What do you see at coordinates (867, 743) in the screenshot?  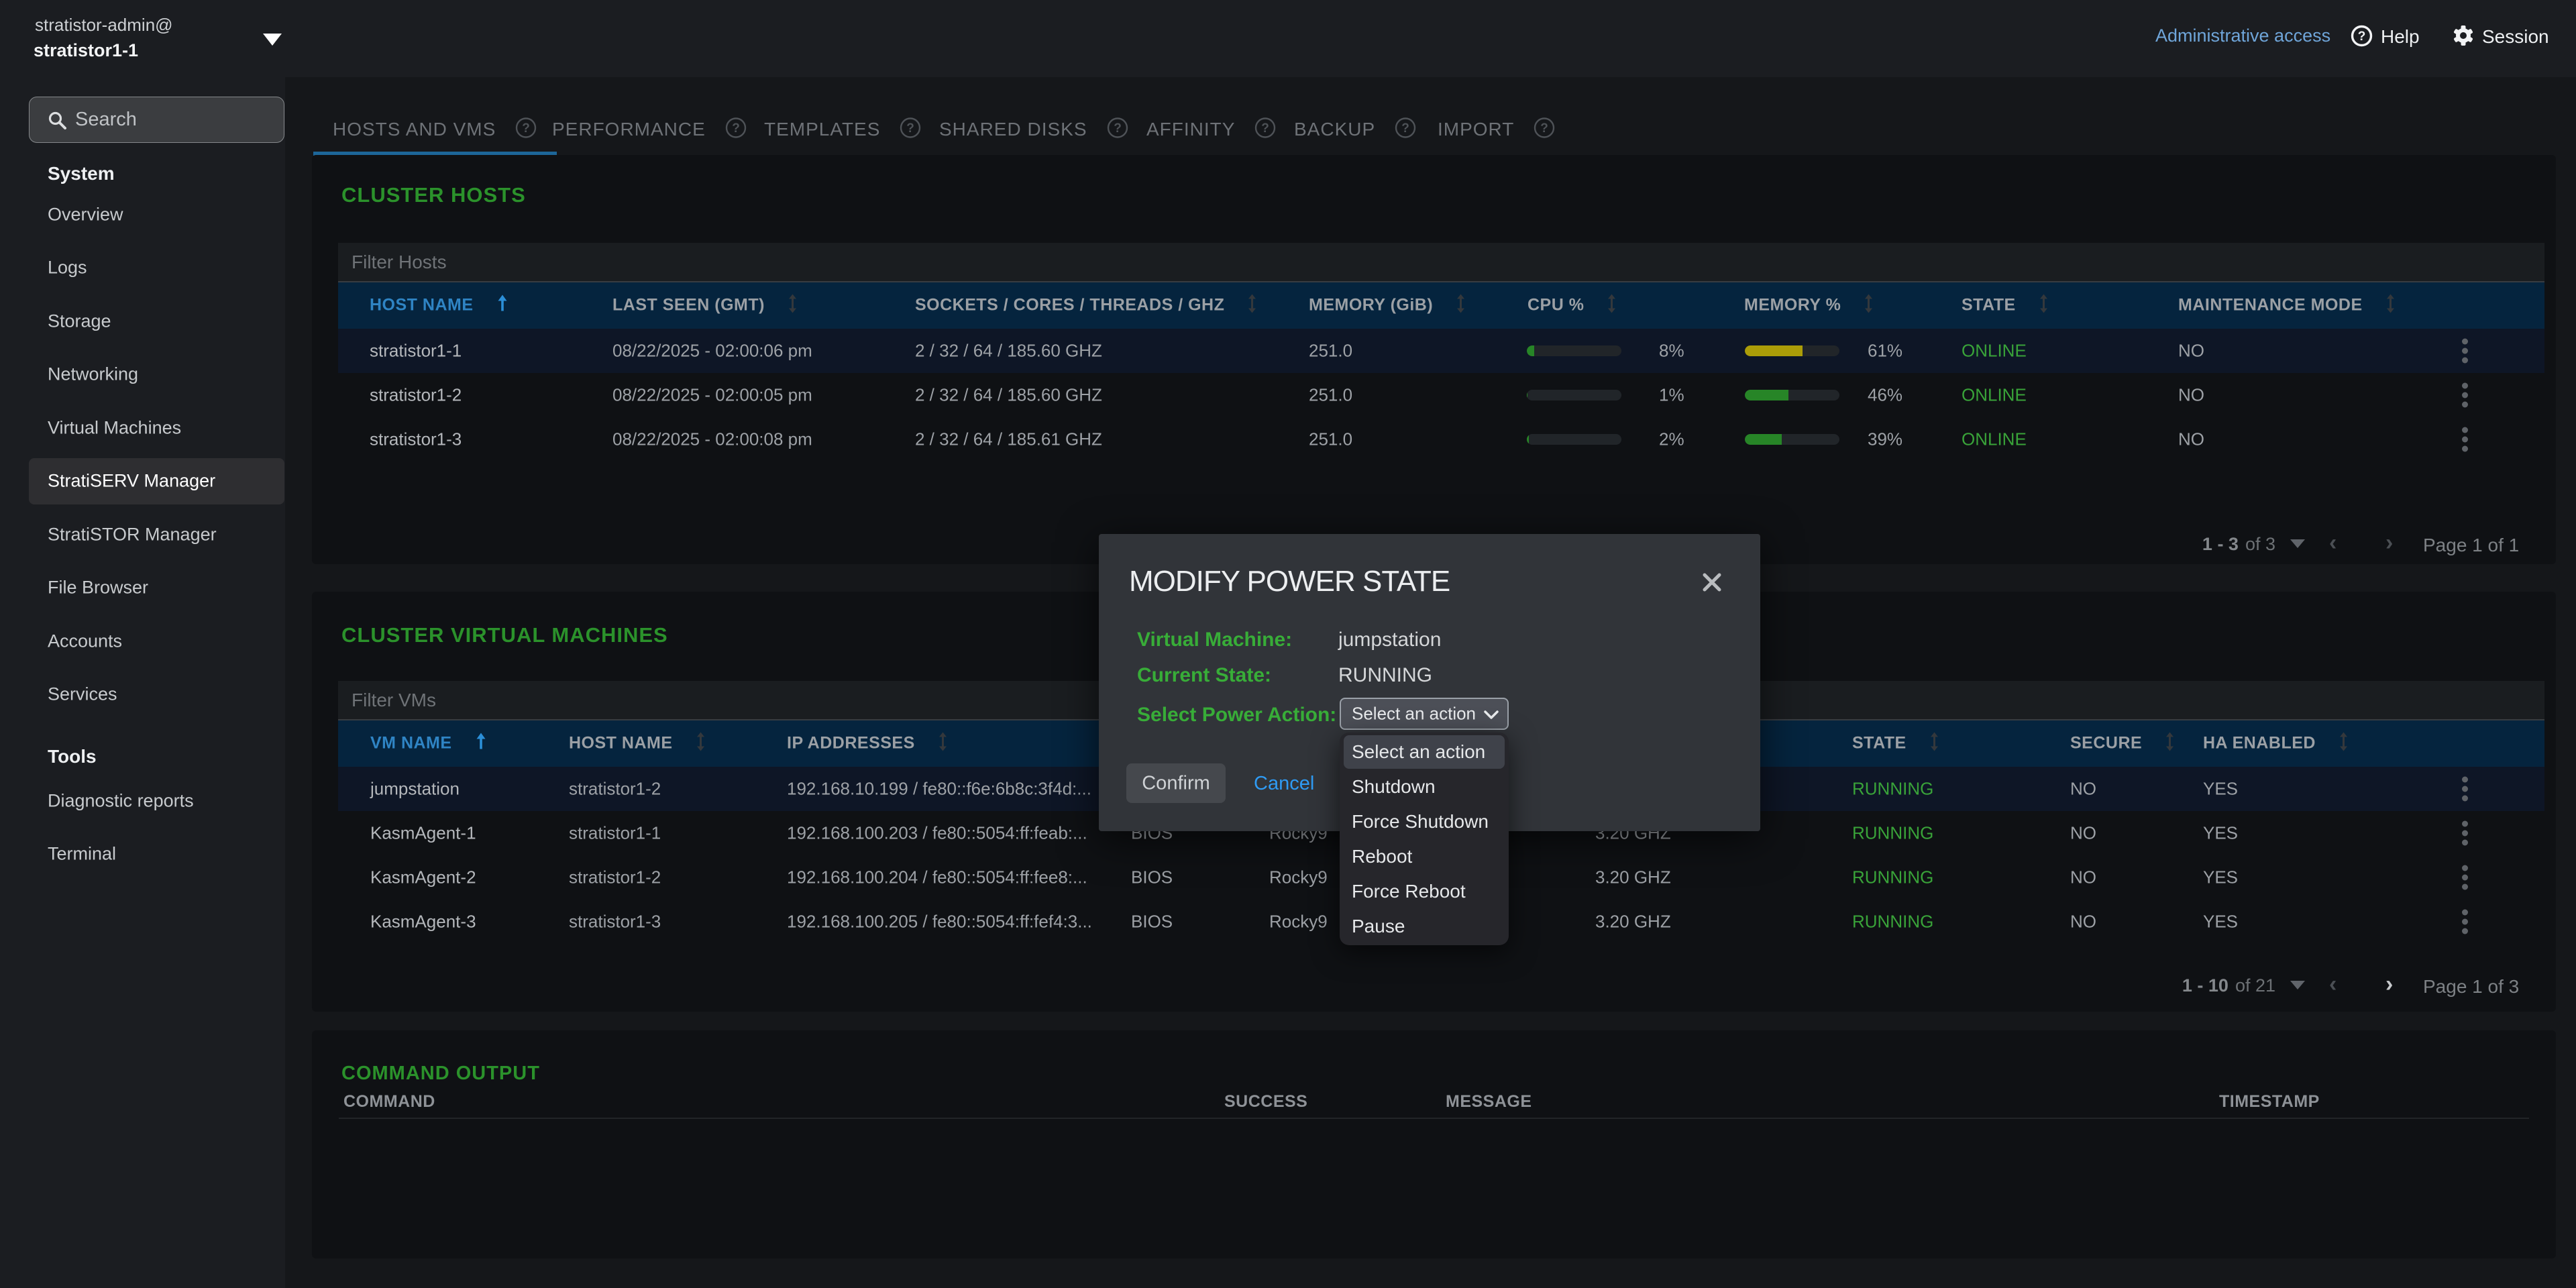 I see `column-header-ip-addresses: IP ADDRESSES` at bounding box center [867, 743].